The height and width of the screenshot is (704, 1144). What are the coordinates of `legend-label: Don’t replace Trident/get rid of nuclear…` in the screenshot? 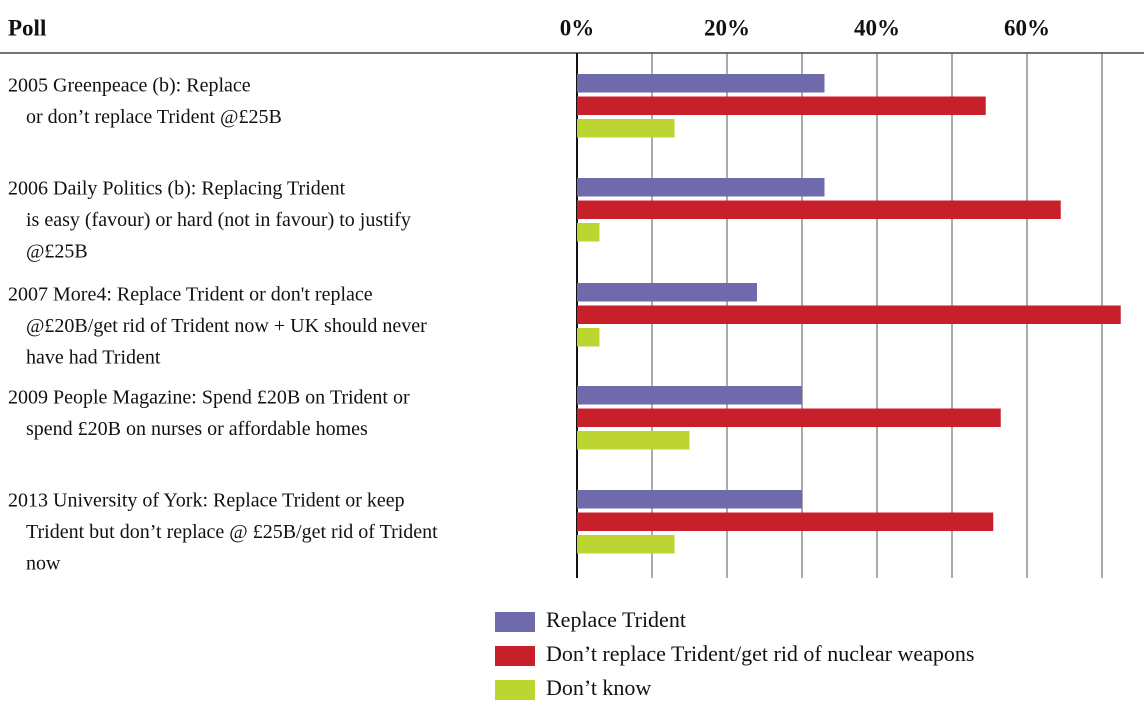 It's located at (760, 653).